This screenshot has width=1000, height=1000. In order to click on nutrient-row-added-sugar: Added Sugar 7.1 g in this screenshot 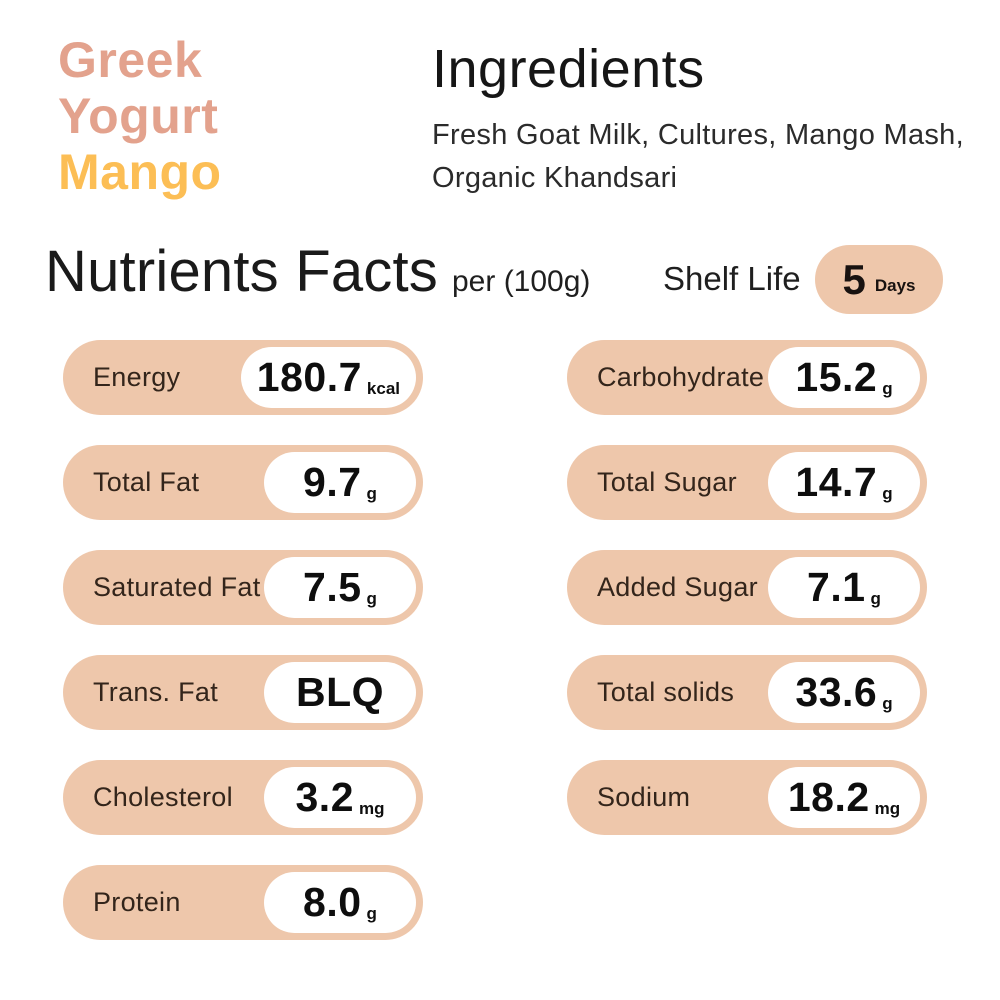, I will do `click(747, 587)`.